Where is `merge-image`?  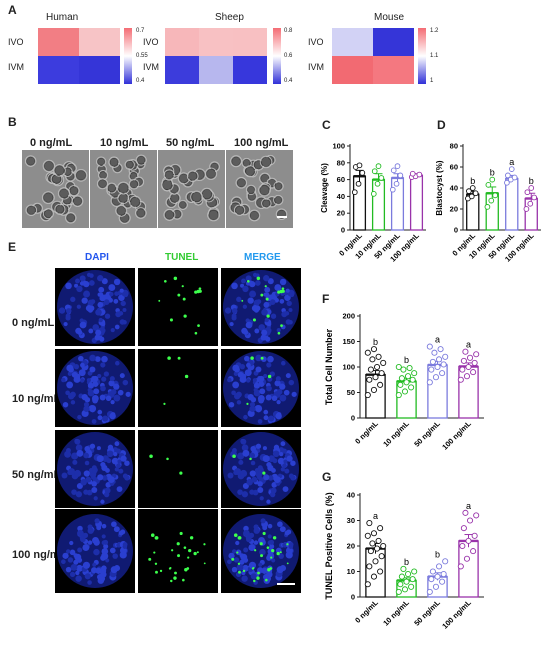
merge-image is located at coordinates (261, 551).